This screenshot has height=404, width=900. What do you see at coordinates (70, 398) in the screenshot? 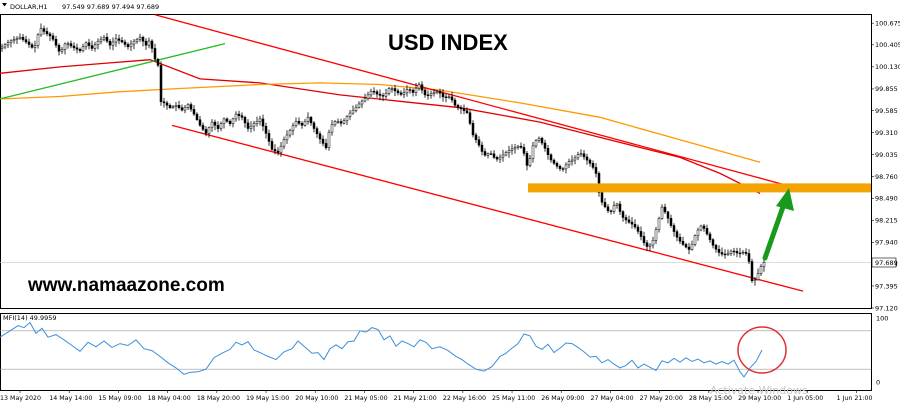
I see `x-tick-label: 14 May 14:00` at bounding box center [70, 398].